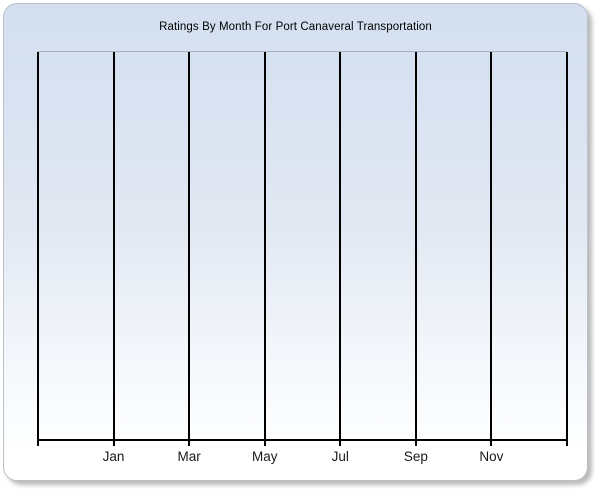 Image resolution: width=600 pixels, height=500 pixels. Describe the element at coordinates (415, 456) in the screenshot. I see `x-axis-label: Sep` at that location.